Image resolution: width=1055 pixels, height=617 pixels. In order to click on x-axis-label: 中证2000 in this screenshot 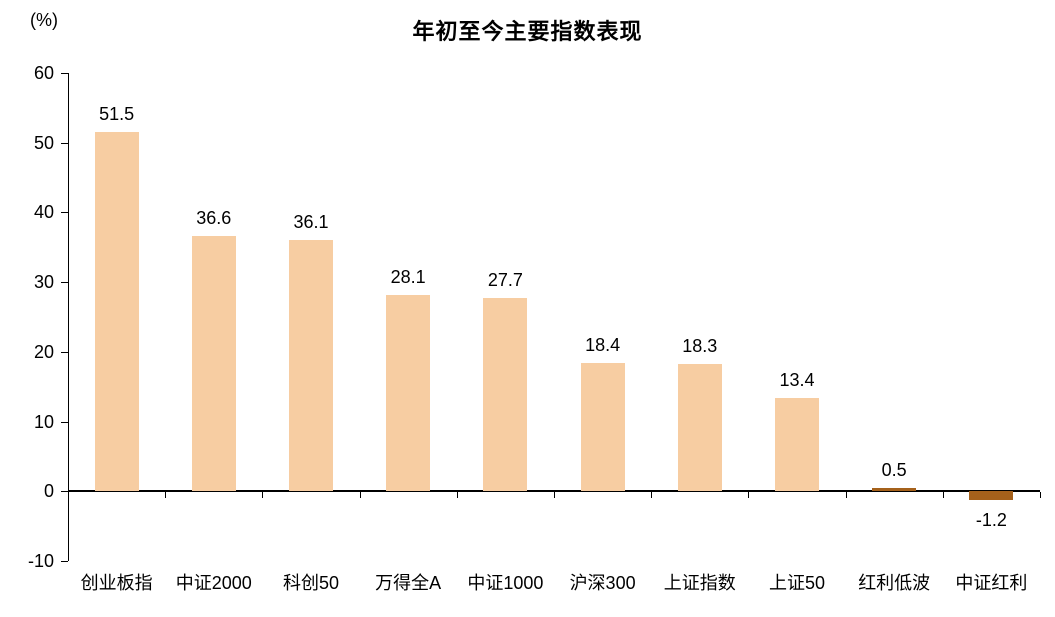, I will do `click(213, 583)`.